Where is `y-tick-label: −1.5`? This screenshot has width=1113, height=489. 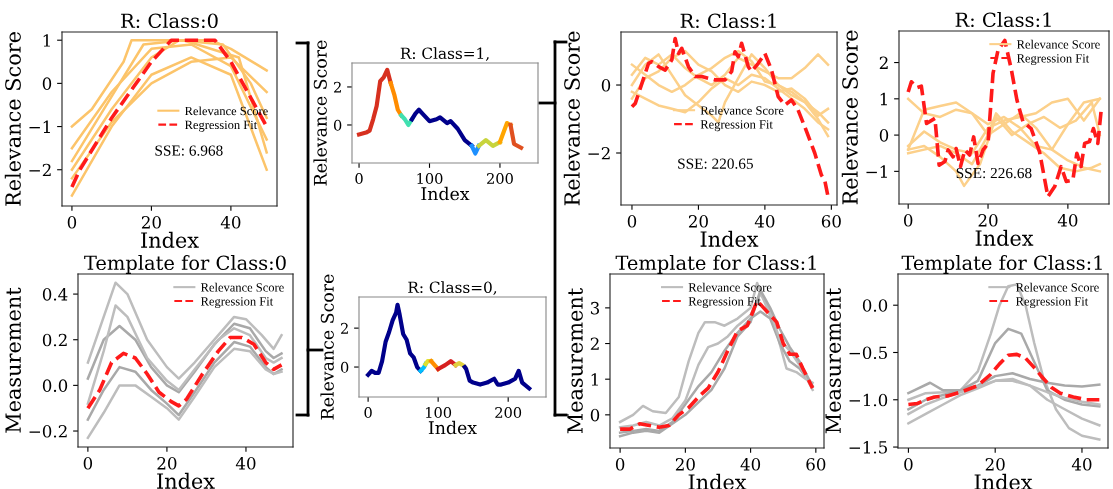 y-tick-label: −1.5 is located at coordinates (868, 447).